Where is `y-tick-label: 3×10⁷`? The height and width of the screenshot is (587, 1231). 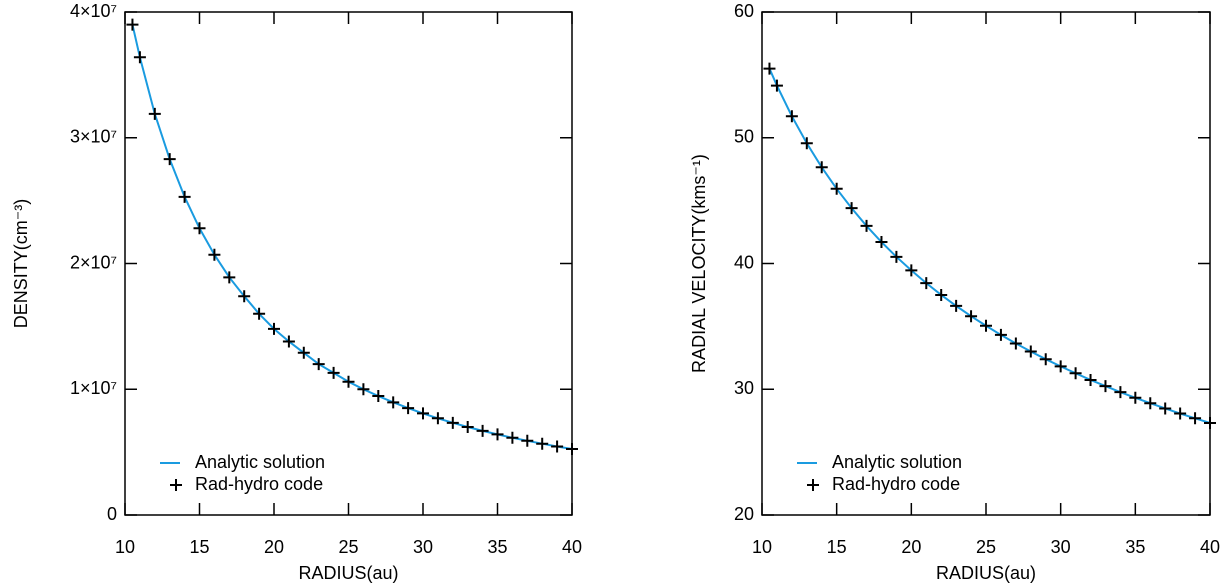
y-tick-label: 3×10⁷ is located at coordinates (93, 137).